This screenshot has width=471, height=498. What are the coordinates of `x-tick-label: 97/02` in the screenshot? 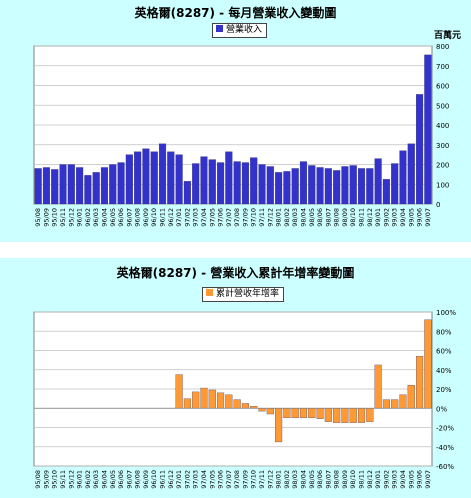 It's located at (187, 479).